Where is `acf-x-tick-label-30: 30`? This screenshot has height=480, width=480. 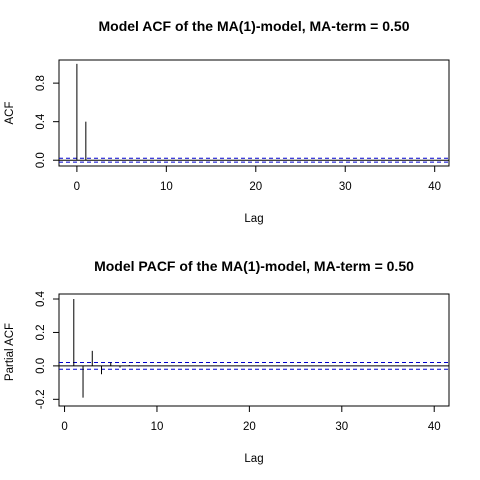 acf-x-tick-label-30: 30 is located at coordinates (345, 187).